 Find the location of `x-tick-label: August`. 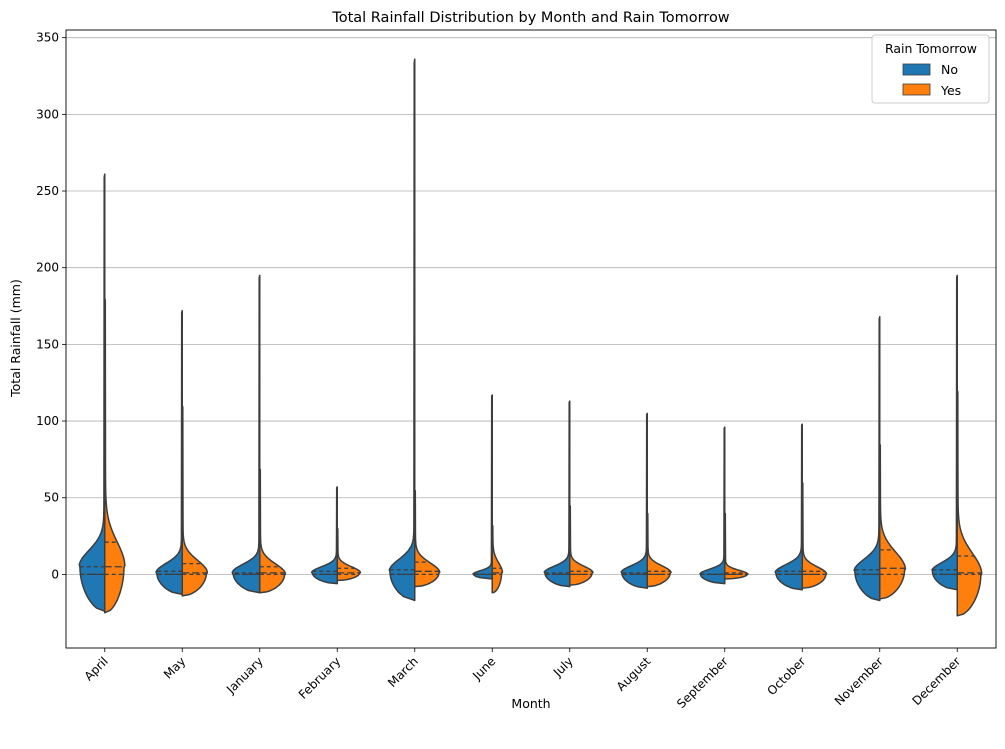

x-tick-label: August is located at coordinates (634, 674).